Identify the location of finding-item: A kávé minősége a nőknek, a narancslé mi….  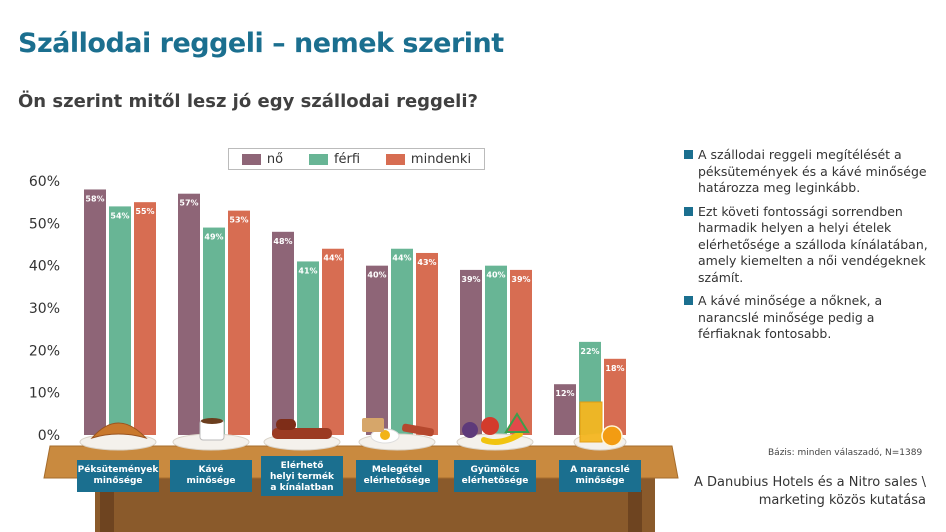
(809, 318).